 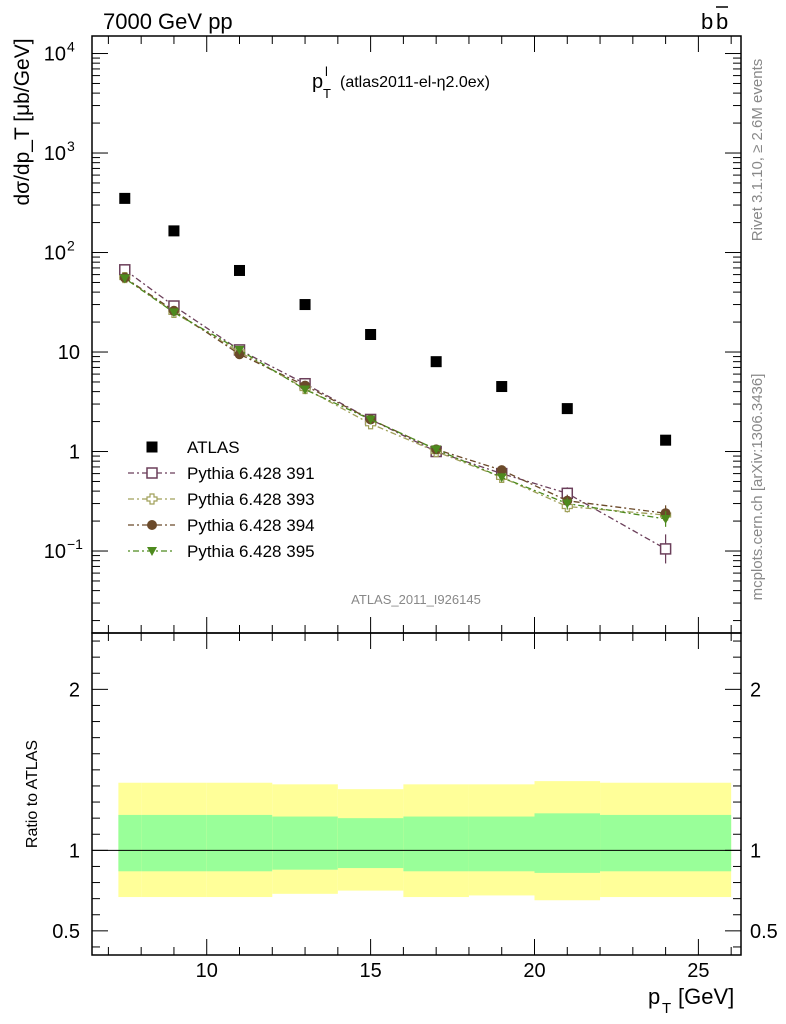 I want to click on legend-item: ATLAS, so click(x=193, y=447).